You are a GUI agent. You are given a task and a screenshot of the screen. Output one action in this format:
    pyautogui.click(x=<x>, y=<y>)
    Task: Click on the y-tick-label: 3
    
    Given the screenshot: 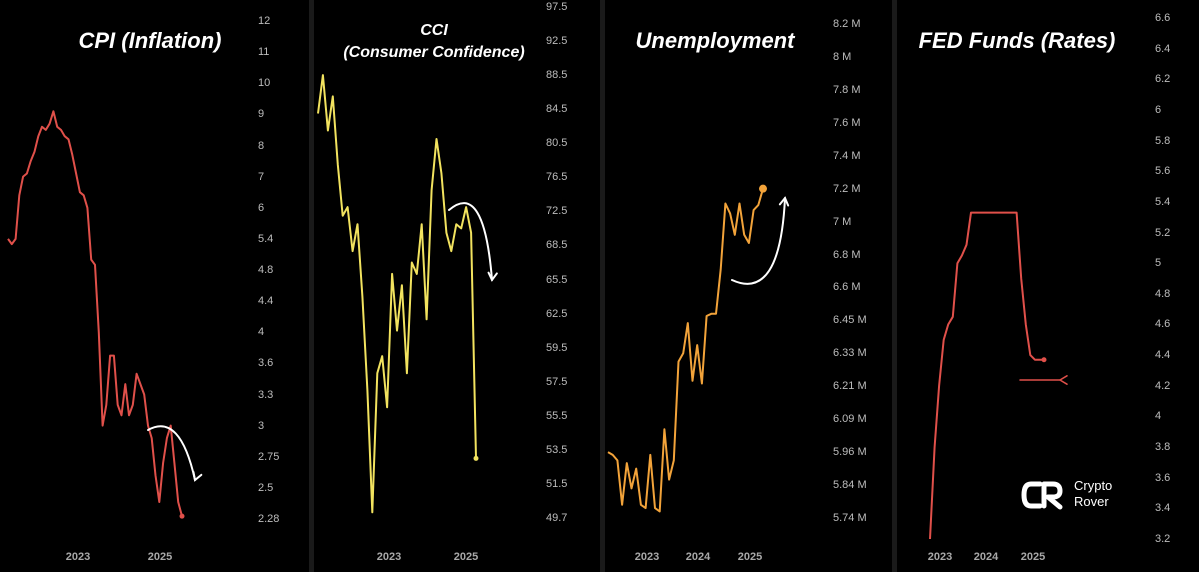 What is the action you would take?
    pyautogui.click(x=261, y=425)
    